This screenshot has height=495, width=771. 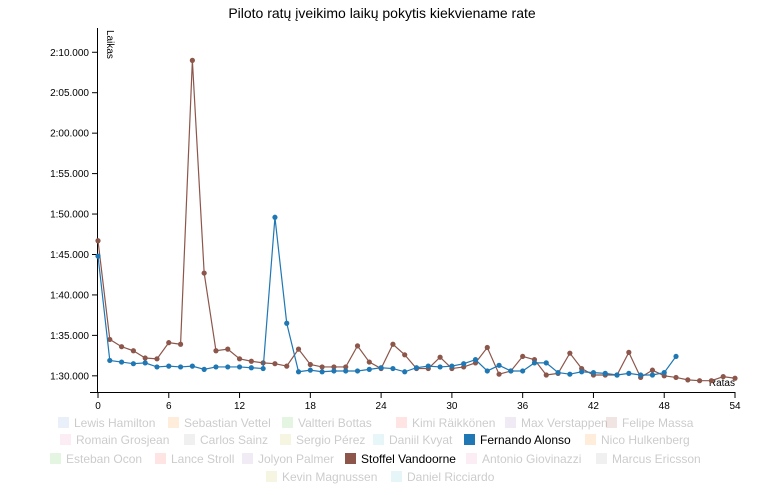 What do you see at coordinates (645, 440) in the screenshot?
I see `legend-label: Nico Hulkenberg` at bounding box center [645, 440].